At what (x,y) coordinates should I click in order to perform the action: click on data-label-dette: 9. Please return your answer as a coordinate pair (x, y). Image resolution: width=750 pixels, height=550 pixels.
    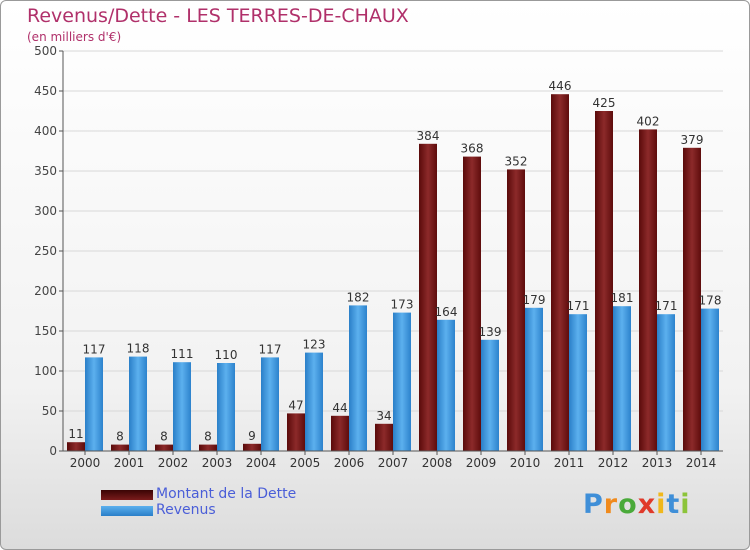
    Looking at the image, I should click on (252, 436).